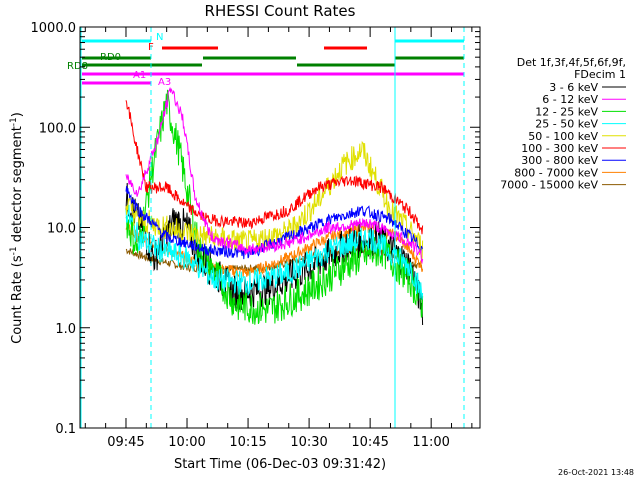 The image size is (640, 480). I want to click on legend-entry: 25 - 50 keV, so click(566, 124).